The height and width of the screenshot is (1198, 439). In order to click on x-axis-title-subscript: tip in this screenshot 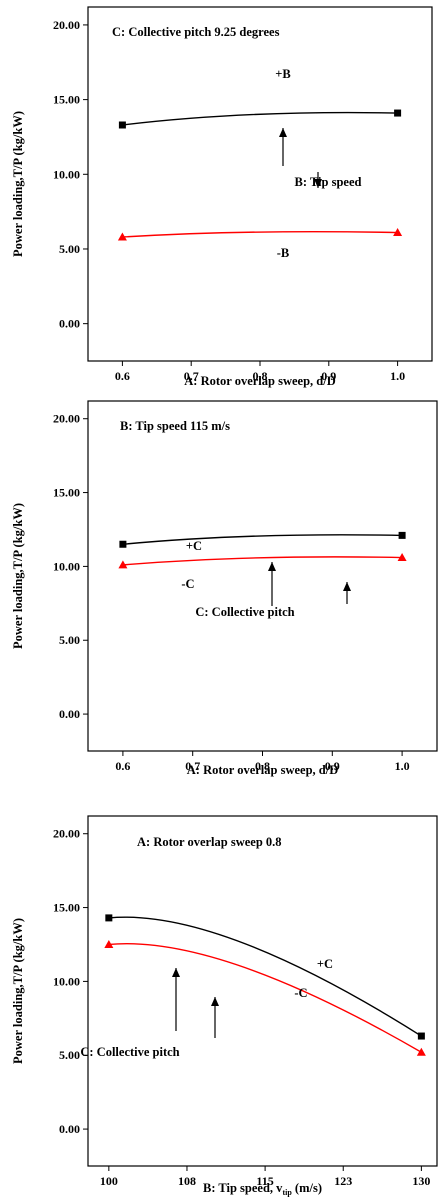, I will do `click(287, 1192)`.